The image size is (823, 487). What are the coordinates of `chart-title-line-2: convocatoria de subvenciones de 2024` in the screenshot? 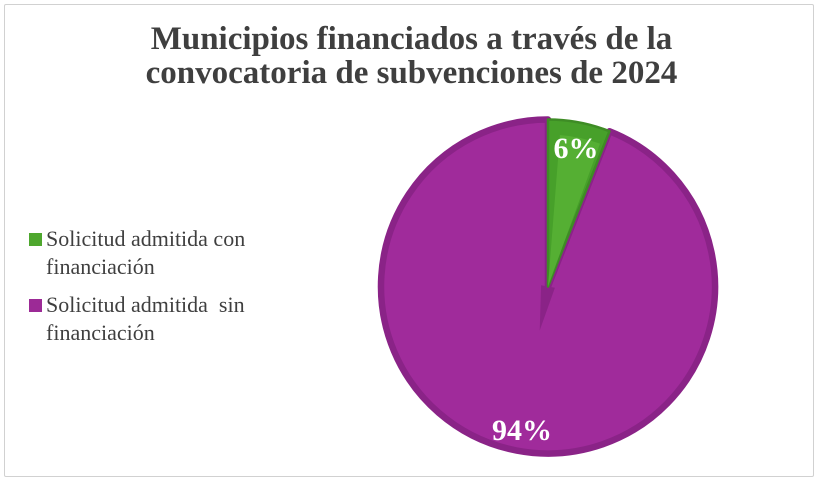 It's located at (411, 73).